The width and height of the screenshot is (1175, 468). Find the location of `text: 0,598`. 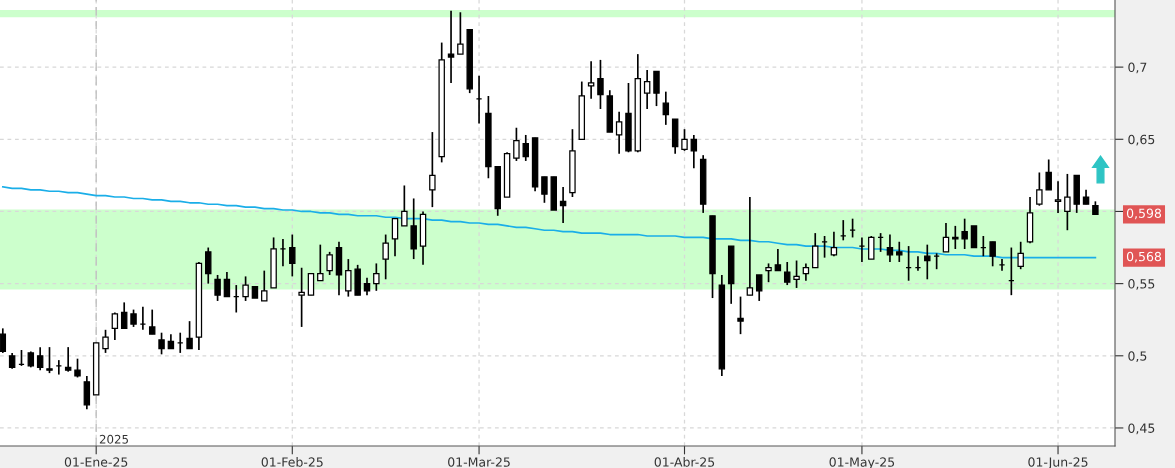

text: 0,598 is located at coordinates (1144, 214).